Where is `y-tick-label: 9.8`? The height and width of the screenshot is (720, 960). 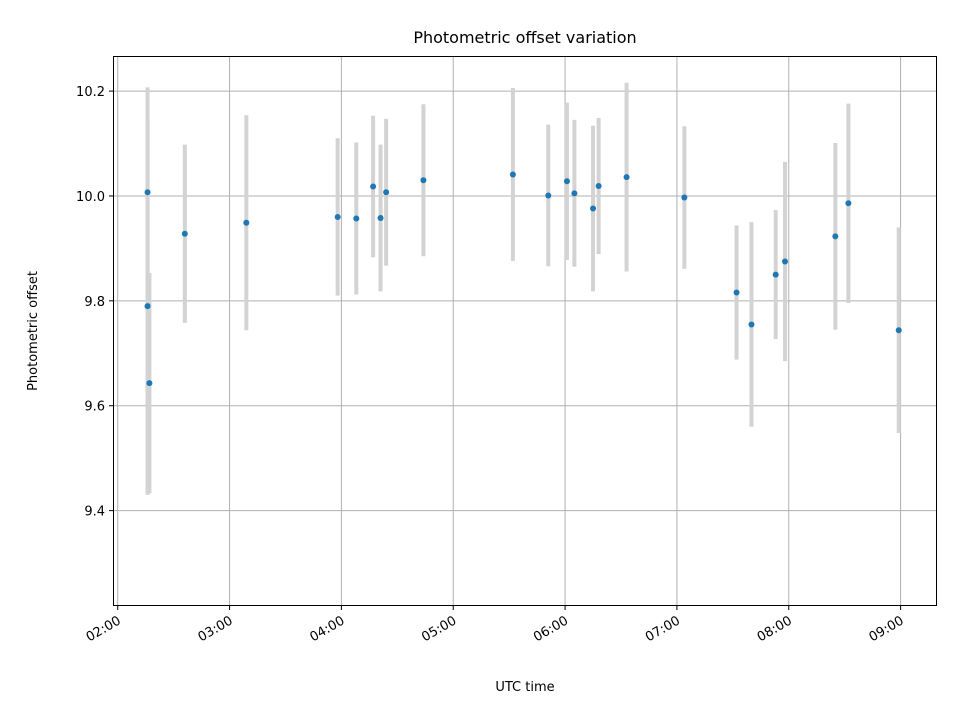 y-tick-label: 9.8 is located at coordinates (94, 302).